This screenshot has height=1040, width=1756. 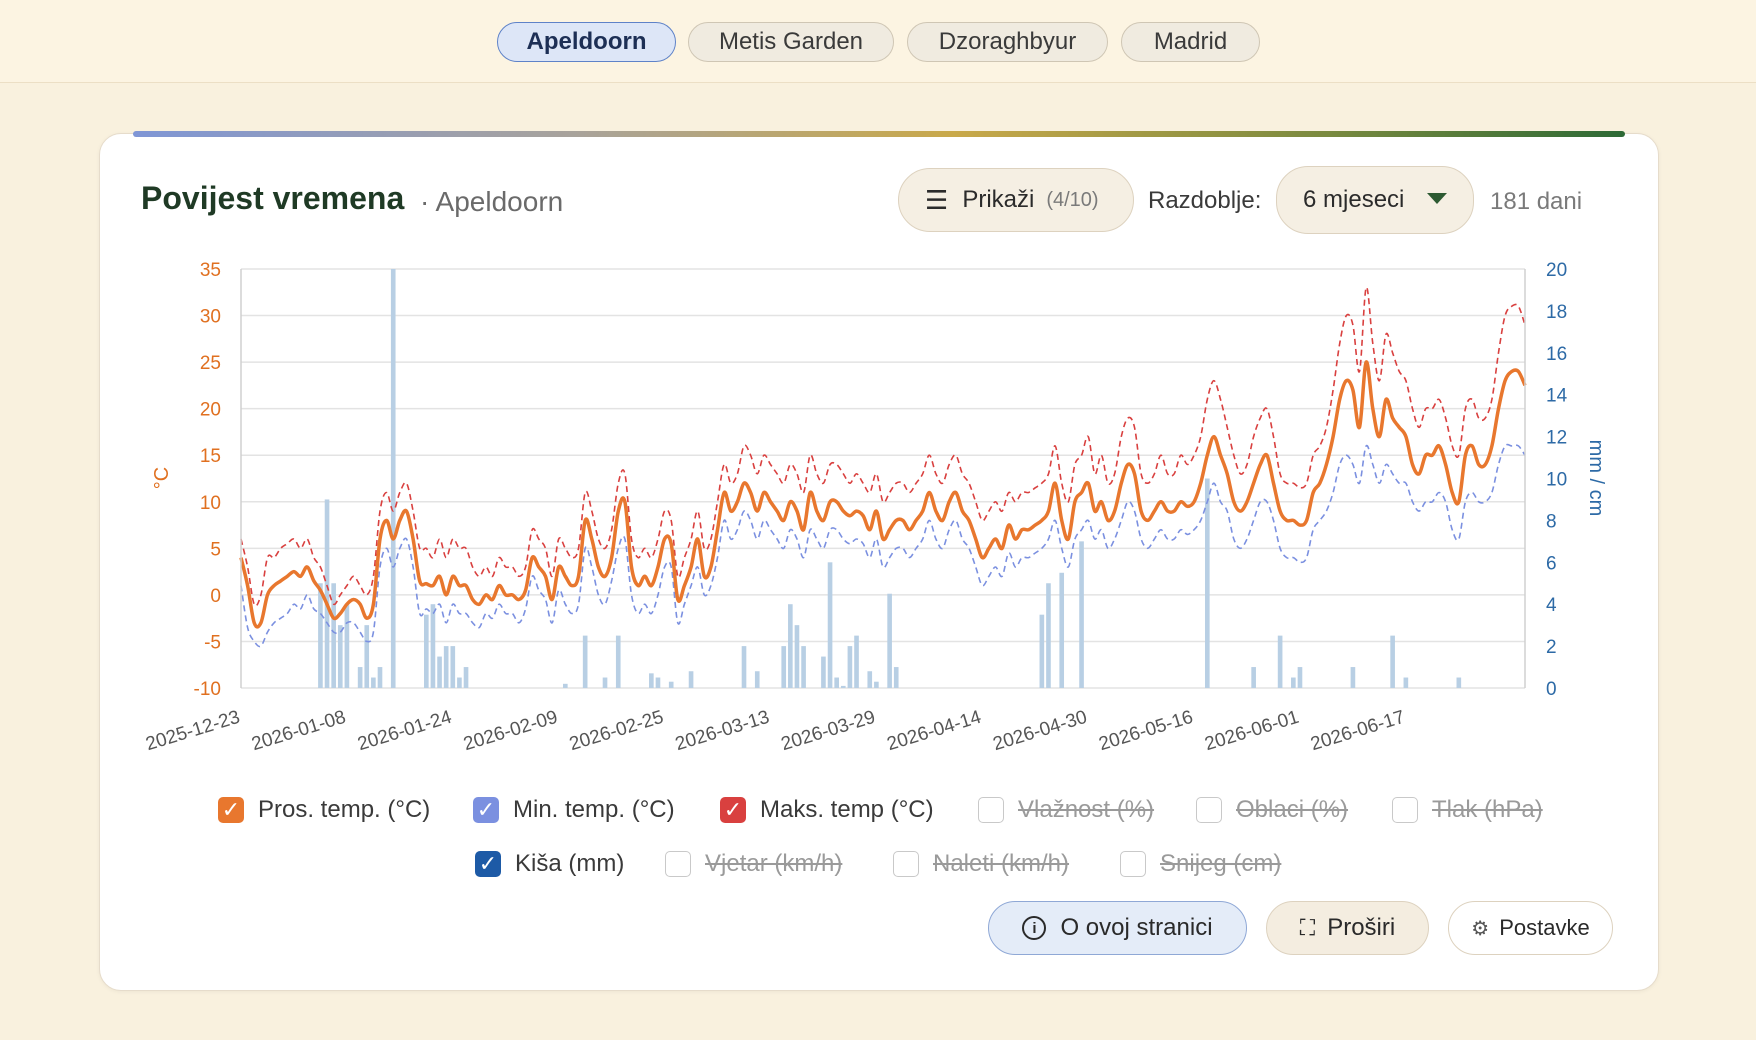 What do you see at coordinates (570, 863) in the screenshot?
I see `legend-label: Kiša (mm)` at bounding box center [570, 863].